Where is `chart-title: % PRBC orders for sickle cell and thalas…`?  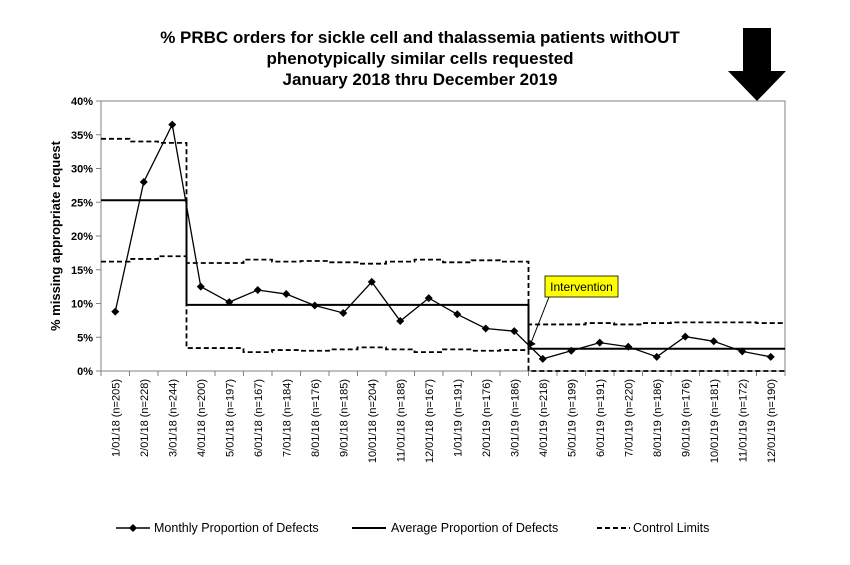
chart-title: % PRBC orders for sickle cell and thalas… is located at coordinates (420, 58).